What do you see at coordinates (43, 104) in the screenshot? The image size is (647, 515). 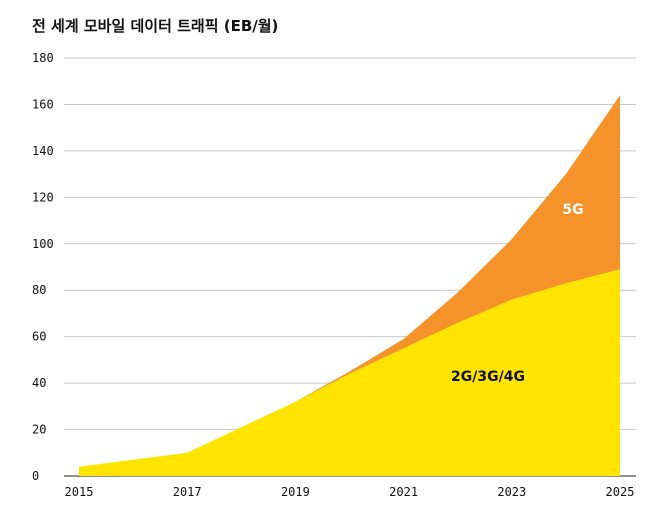 I see `y-tick-label: 160` at bounding box center [43, 104].